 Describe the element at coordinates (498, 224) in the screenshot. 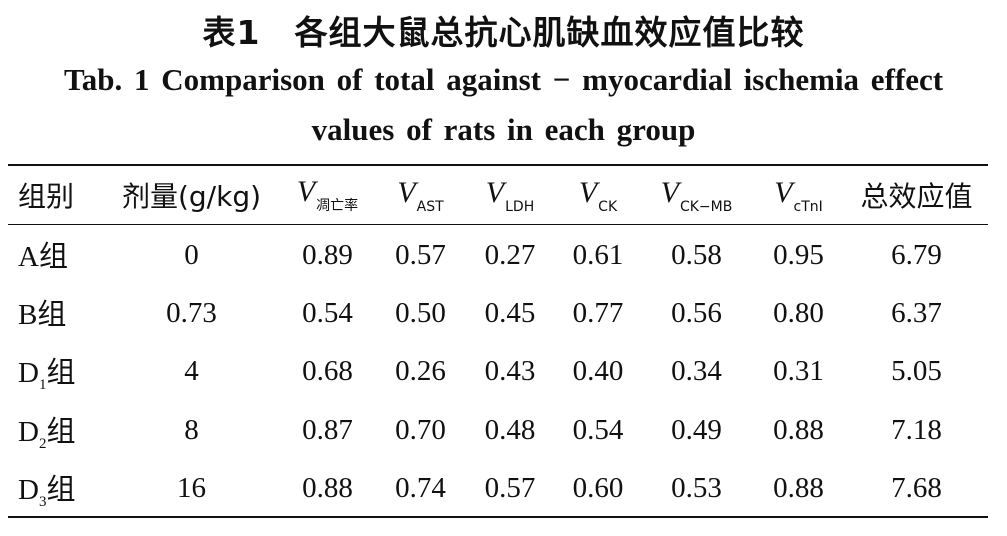

I see `table-header-rule` at that location.